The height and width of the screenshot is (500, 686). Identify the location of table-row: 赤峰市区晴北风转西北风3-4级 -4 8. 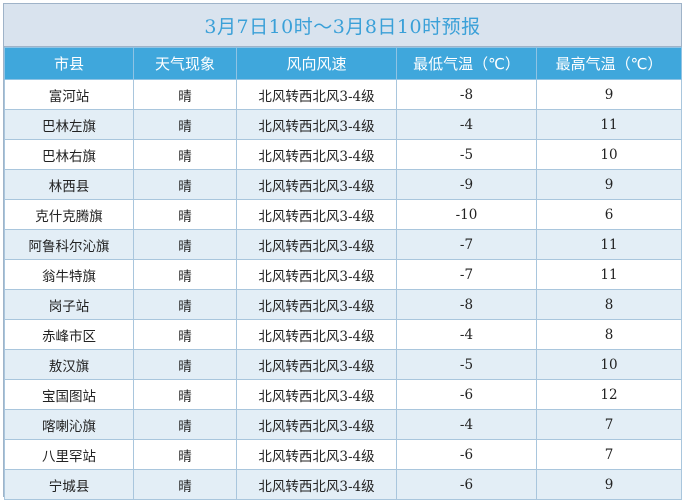
(343, 334).